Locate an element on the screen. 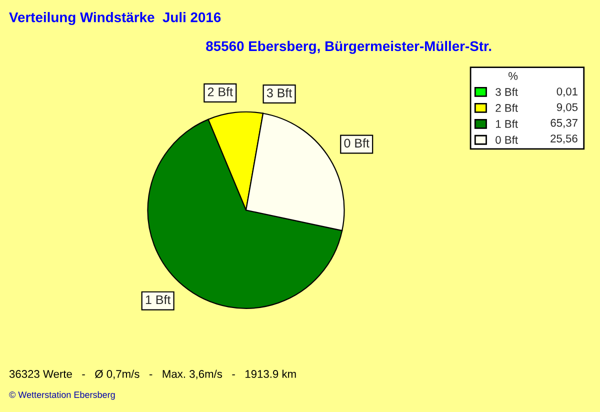  legend-label: 1 Bft is located at coordinates (507, 124).